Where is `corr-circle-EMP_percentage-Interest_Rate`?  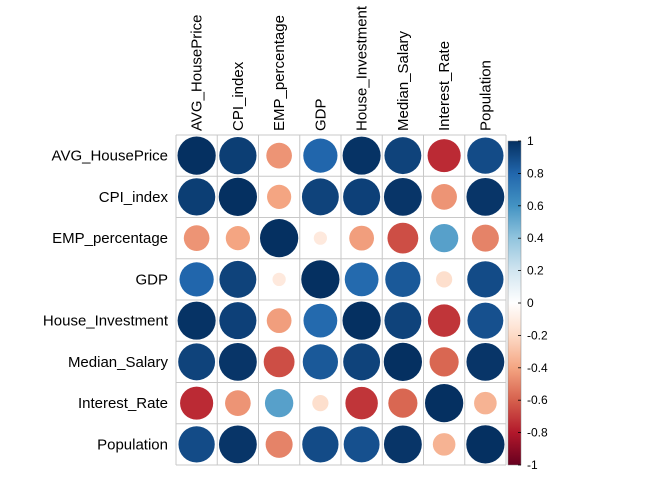 corr-circle-EMP_percentage-Interest_Rate is located at coordinates (444, 238).